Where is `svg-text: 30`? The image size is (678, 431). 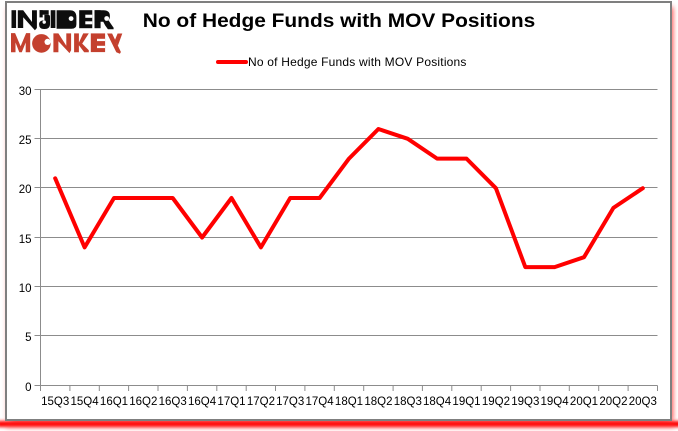 svg-text: 30 is located at coordinates (25, 92).